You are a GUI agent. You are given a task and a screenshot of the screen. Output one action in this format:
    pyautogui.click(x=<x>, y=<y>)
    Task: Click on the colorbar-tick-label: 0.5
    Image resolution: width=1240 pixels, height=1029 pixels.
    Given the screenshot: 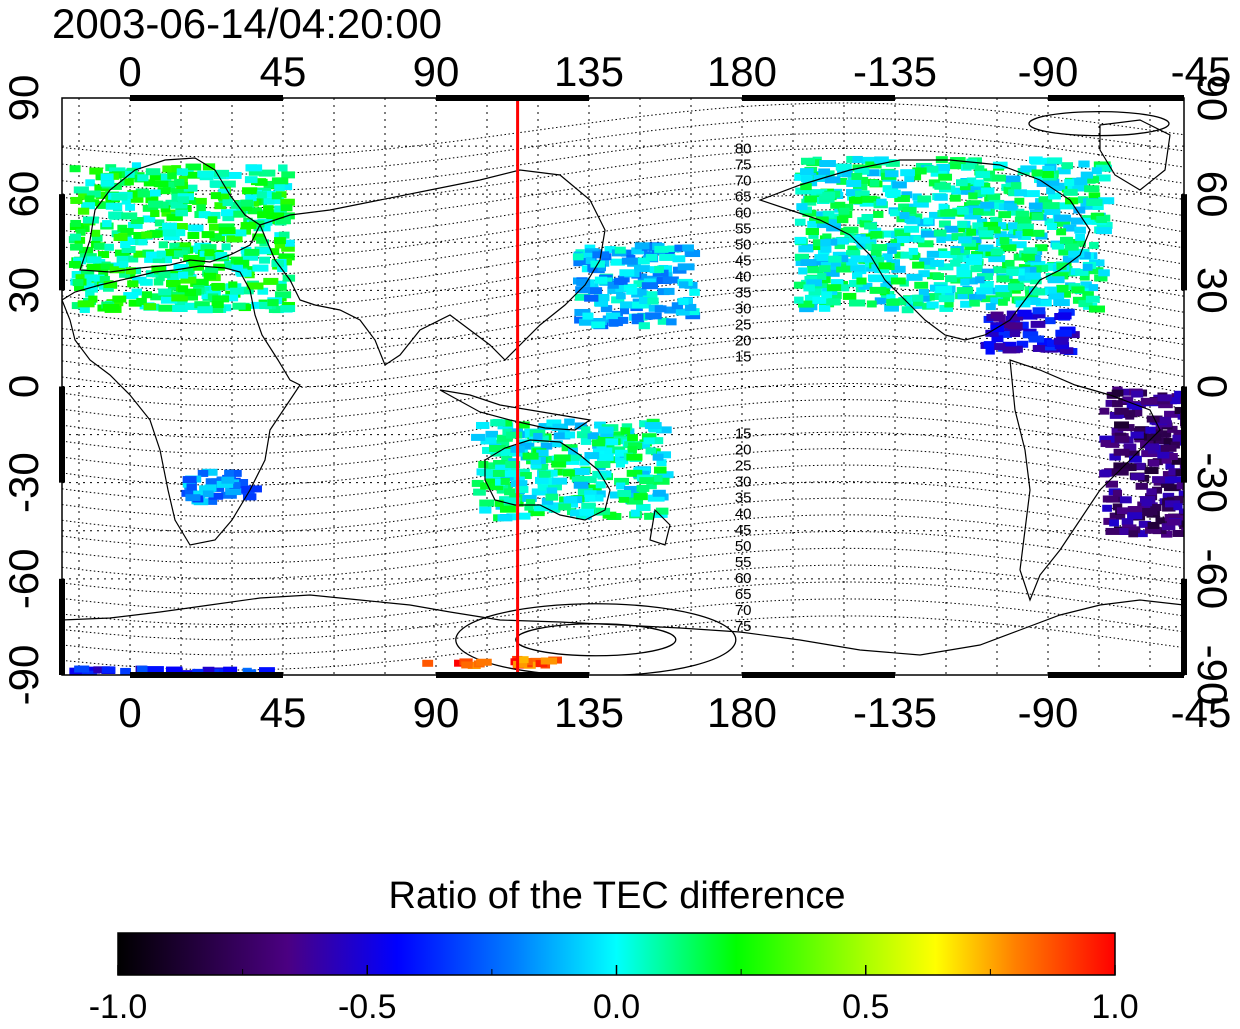 What is the action you would take?
    pyautogui.click(x=865, y=1006)
    